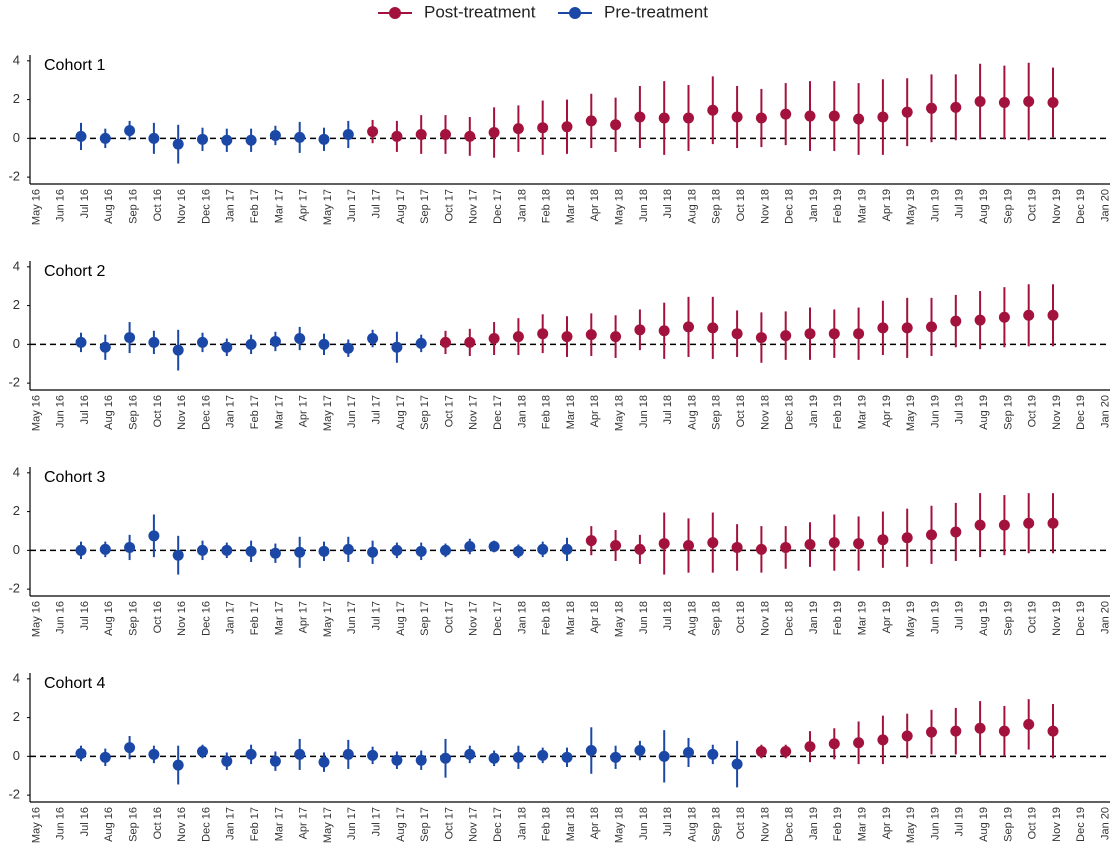 This screenshot has height=861, width=1114. I want to click on x-tick-label: Oct 19, so click(1033, 617).